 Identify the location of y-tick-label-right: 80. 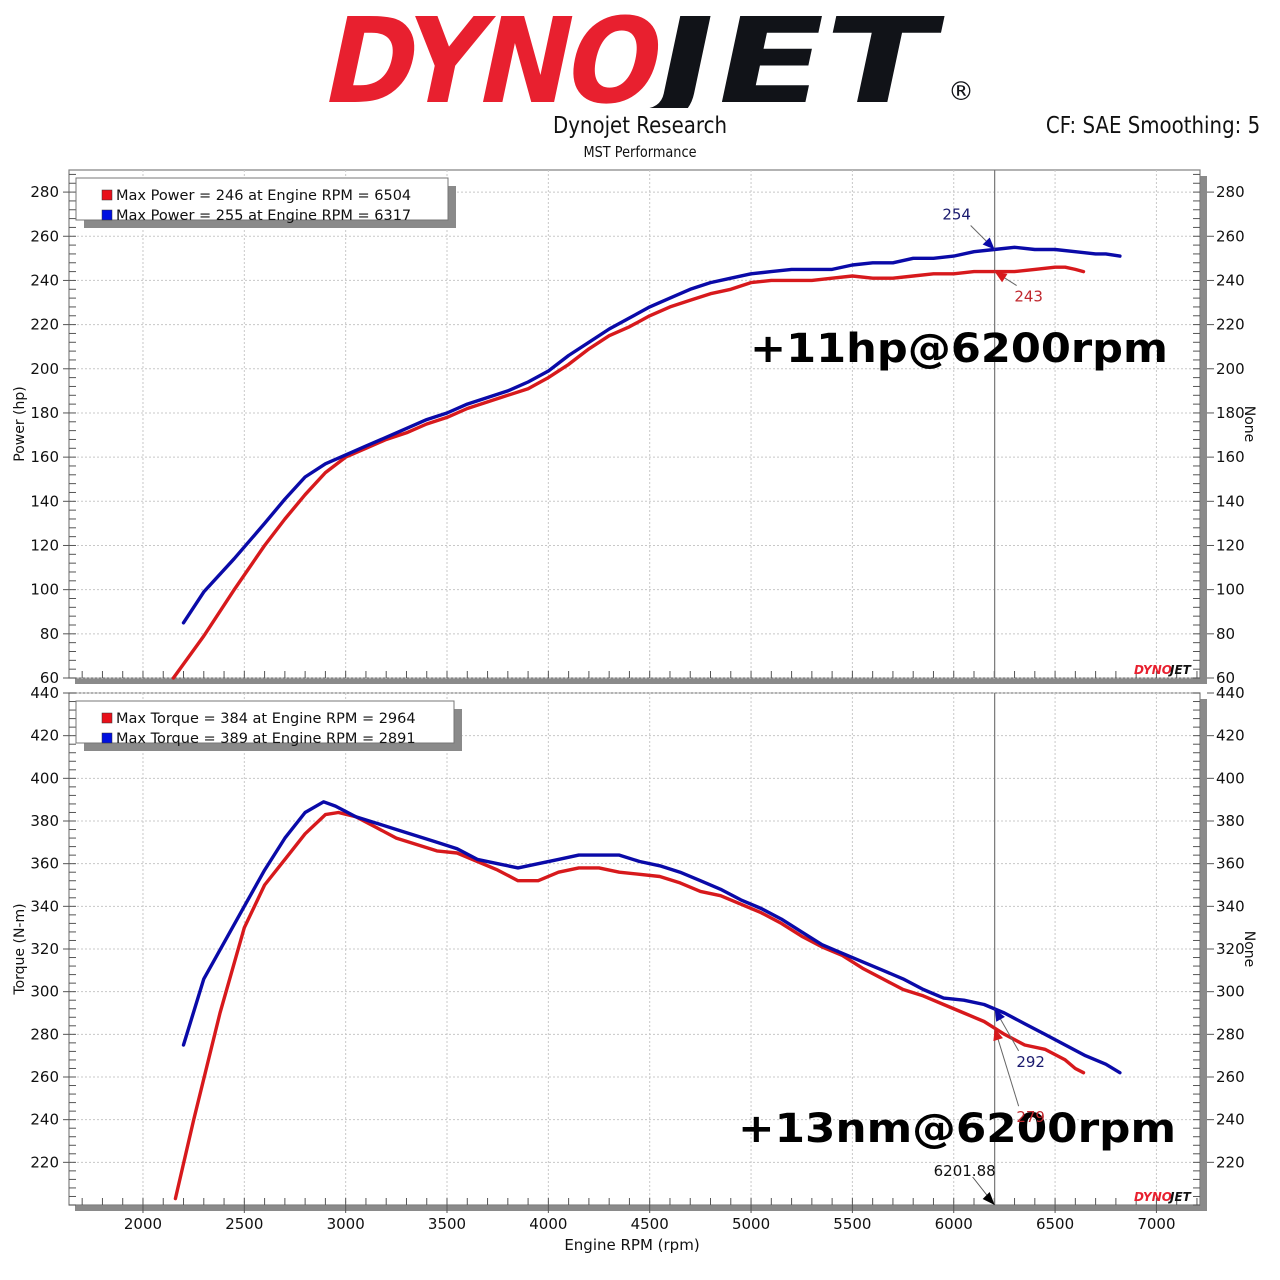
(1225, 634).